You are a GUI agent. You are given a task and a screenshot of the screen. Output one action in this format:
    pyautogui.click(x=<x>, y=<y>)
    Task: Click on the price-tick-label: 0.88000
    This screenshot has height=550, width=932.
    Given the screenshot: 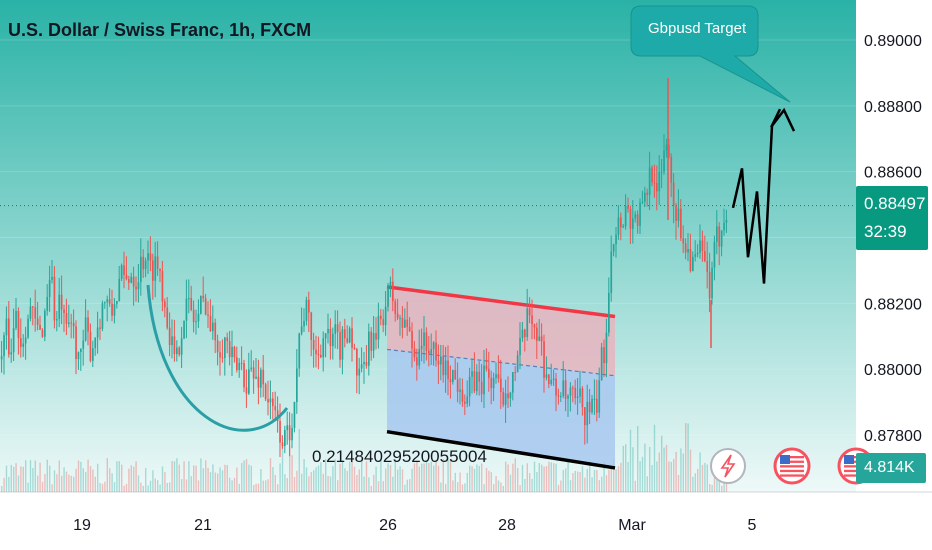 What is the action you would take?
    pyautogui.click(x=893, y=370)
    